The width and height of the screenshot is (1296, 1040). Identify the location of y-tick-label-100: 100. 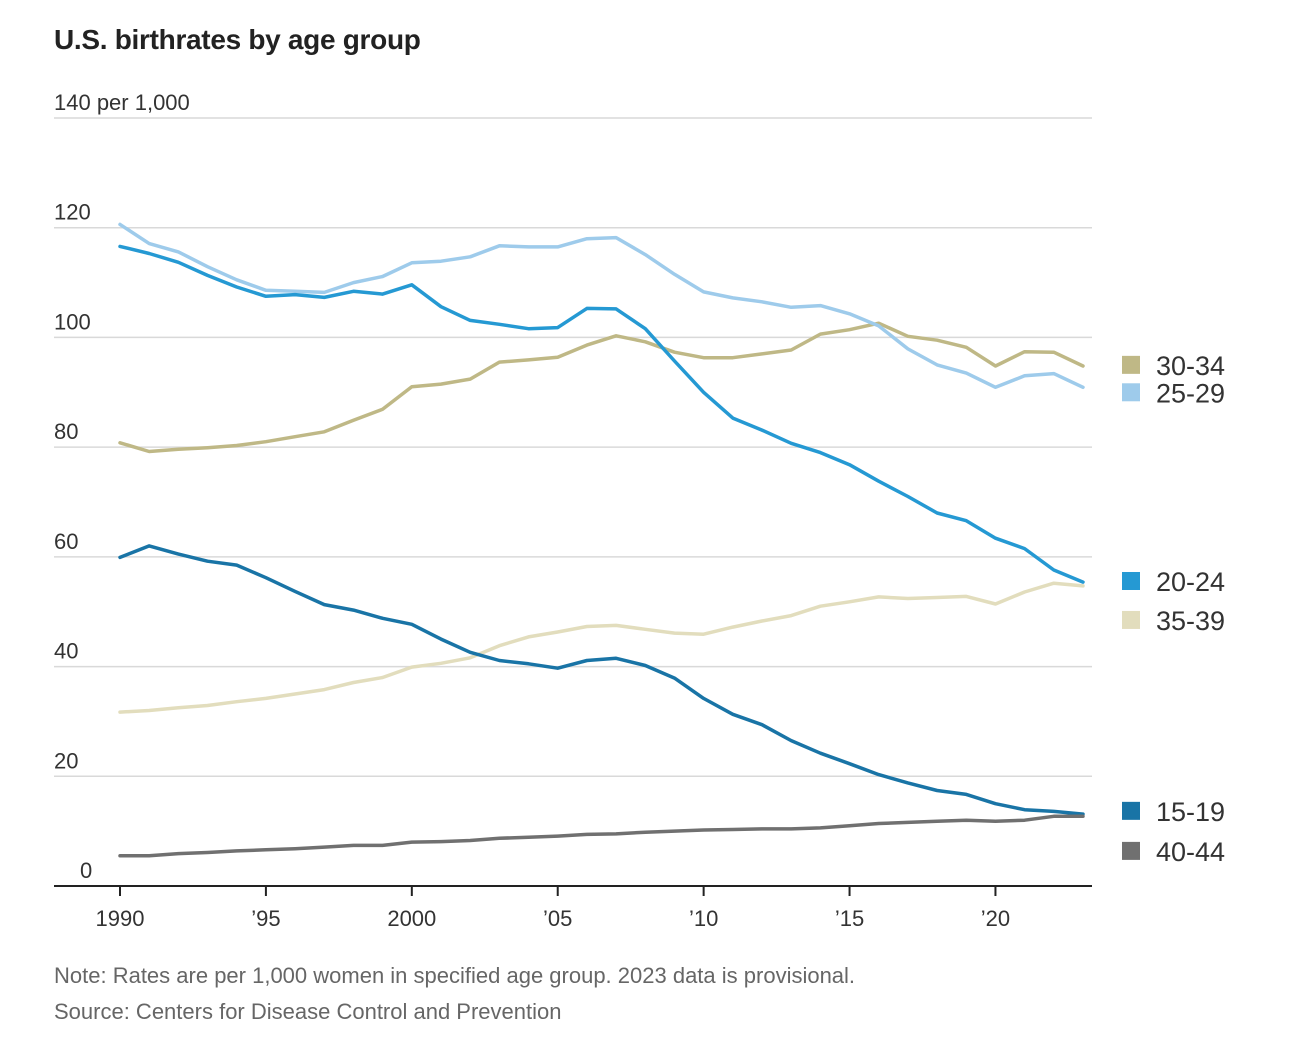
(72, 321).